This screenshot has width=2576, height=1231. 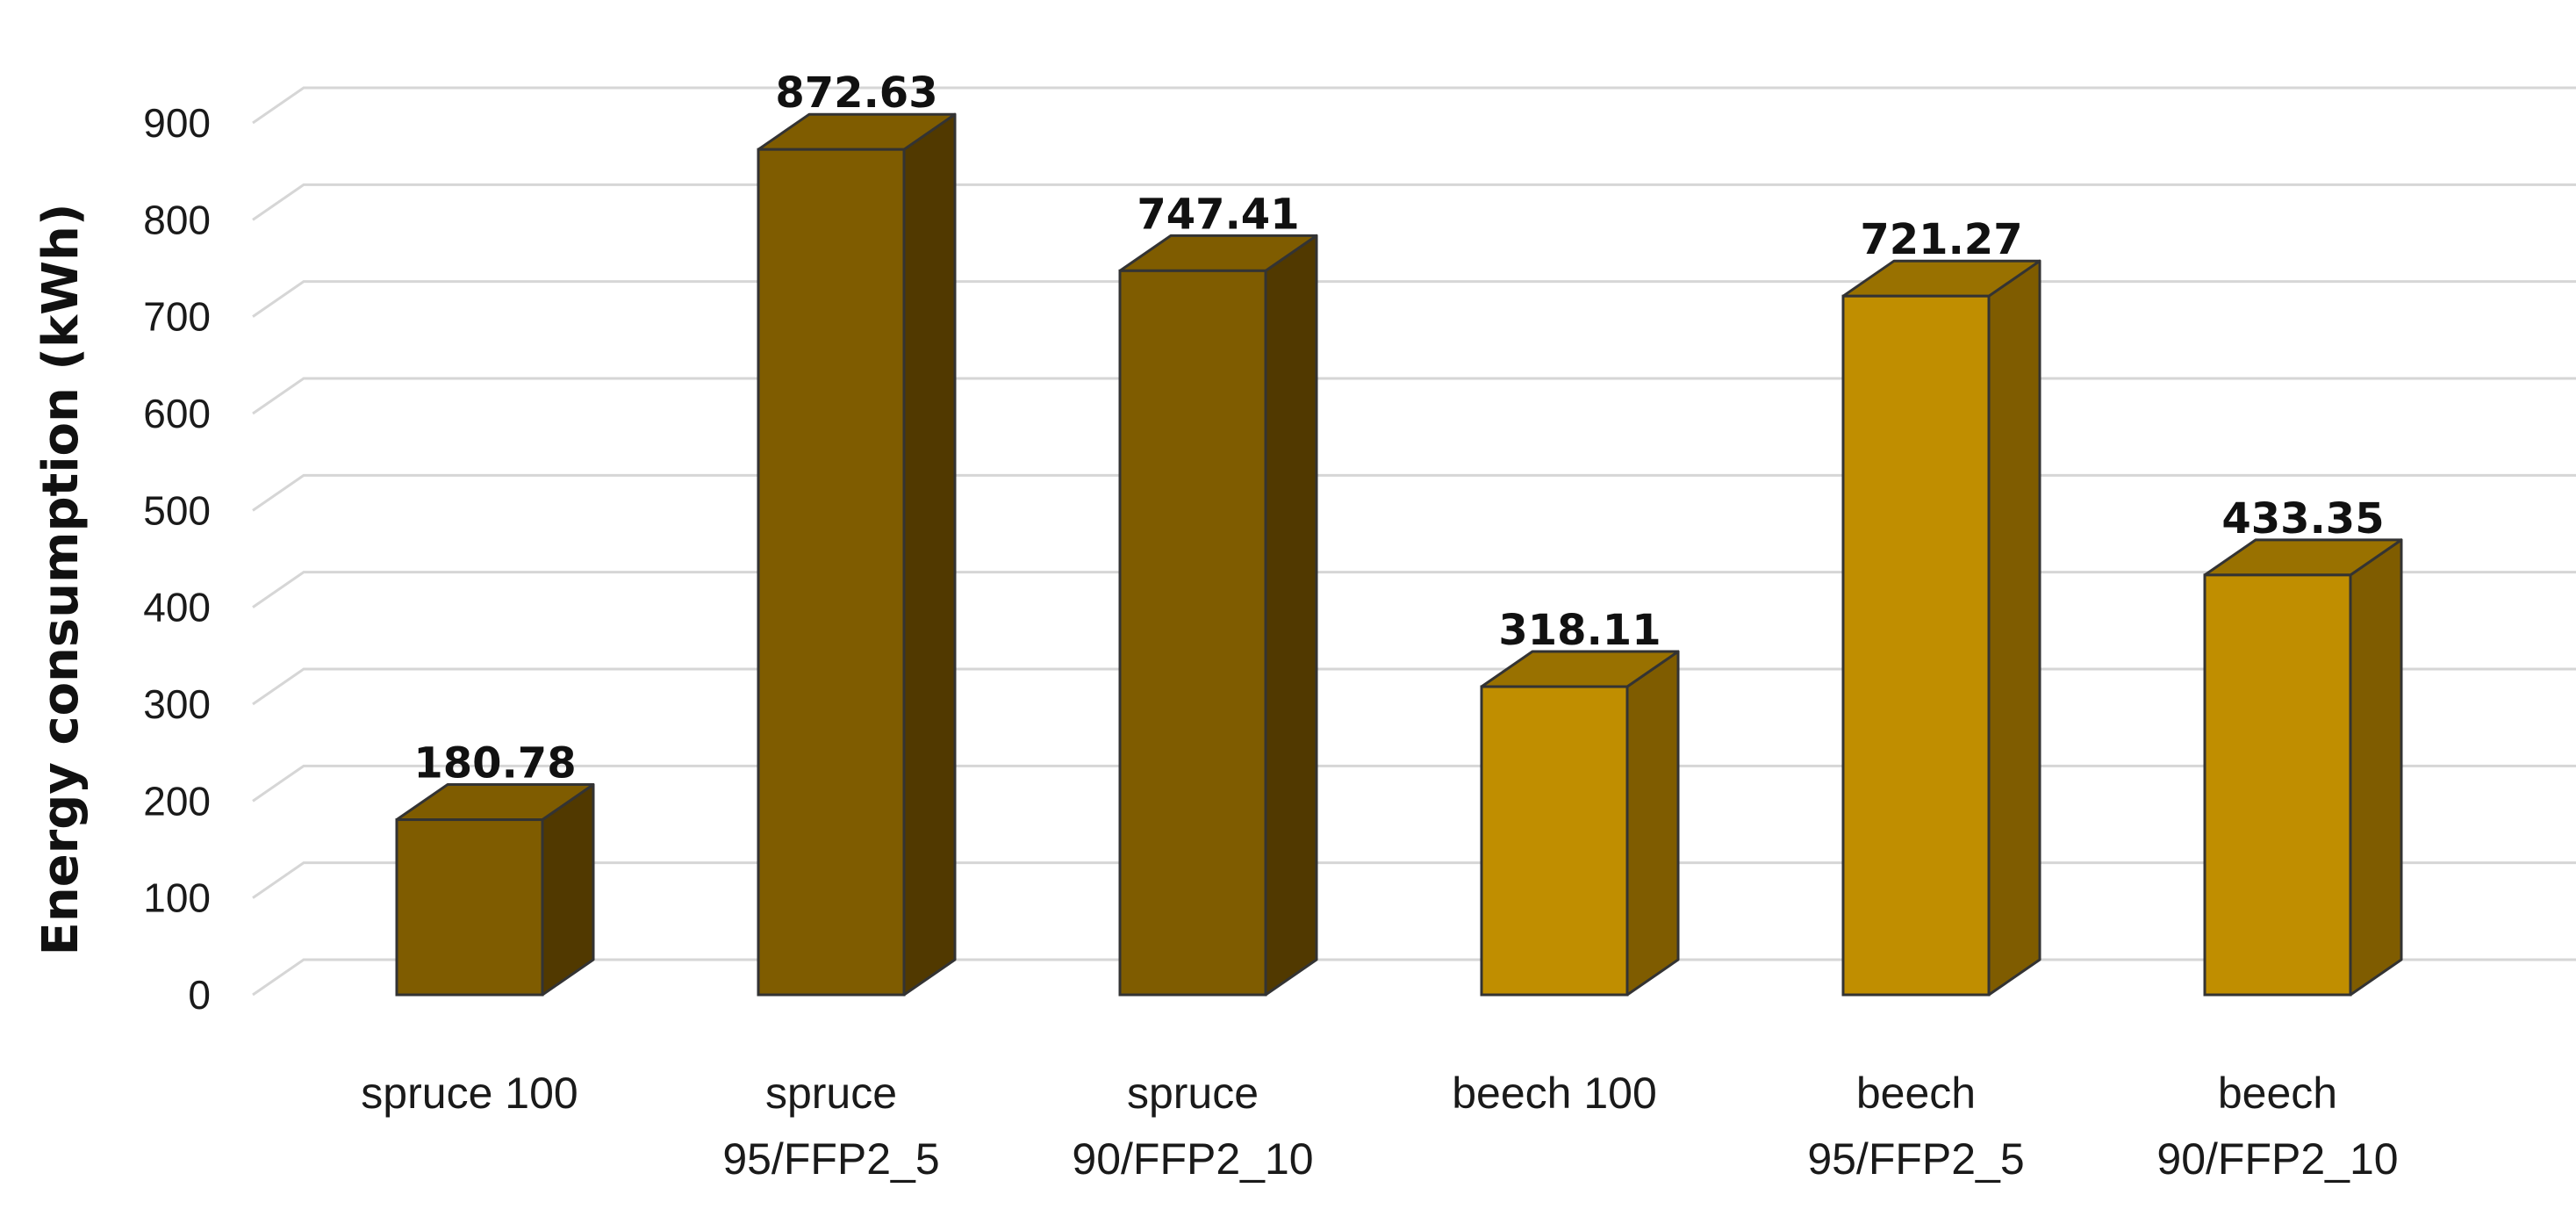 What do you see at coordinates (1579, 630) in the screenshot?
I see `data-label: 318.11` at bounding box center [1579, 630].